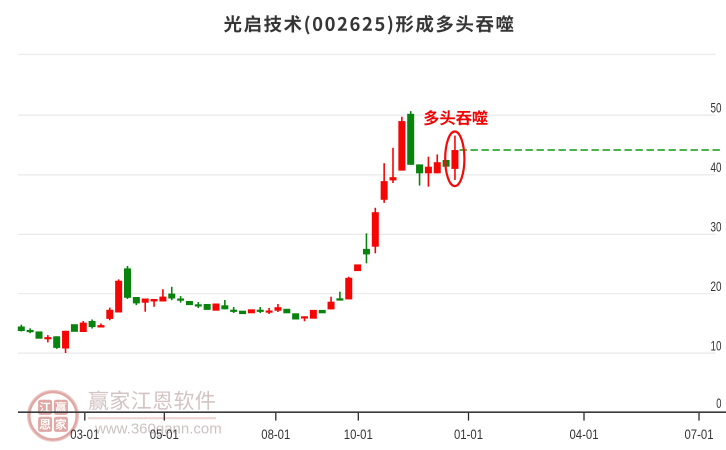 The image size is (726, 450). Describe the element at coordinates (84, 434) in the screenshot. I see `svg-text: 03-01` at that location.